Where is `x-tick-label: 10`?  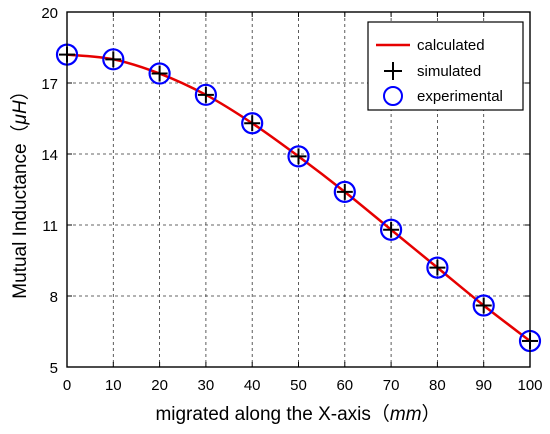 x-tick-label: 10 is located at coordinates (113, 385).